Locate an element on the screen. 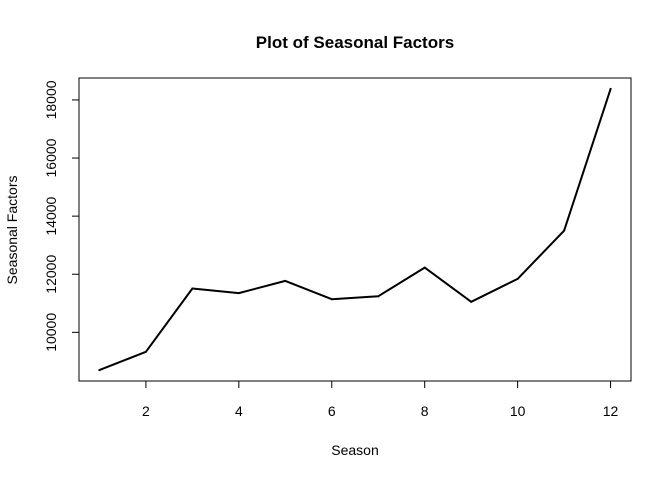 This screenshot has height=480, width=672. x-axis: 2 4 6 8 10 12 is located at coordinates (380, 399).